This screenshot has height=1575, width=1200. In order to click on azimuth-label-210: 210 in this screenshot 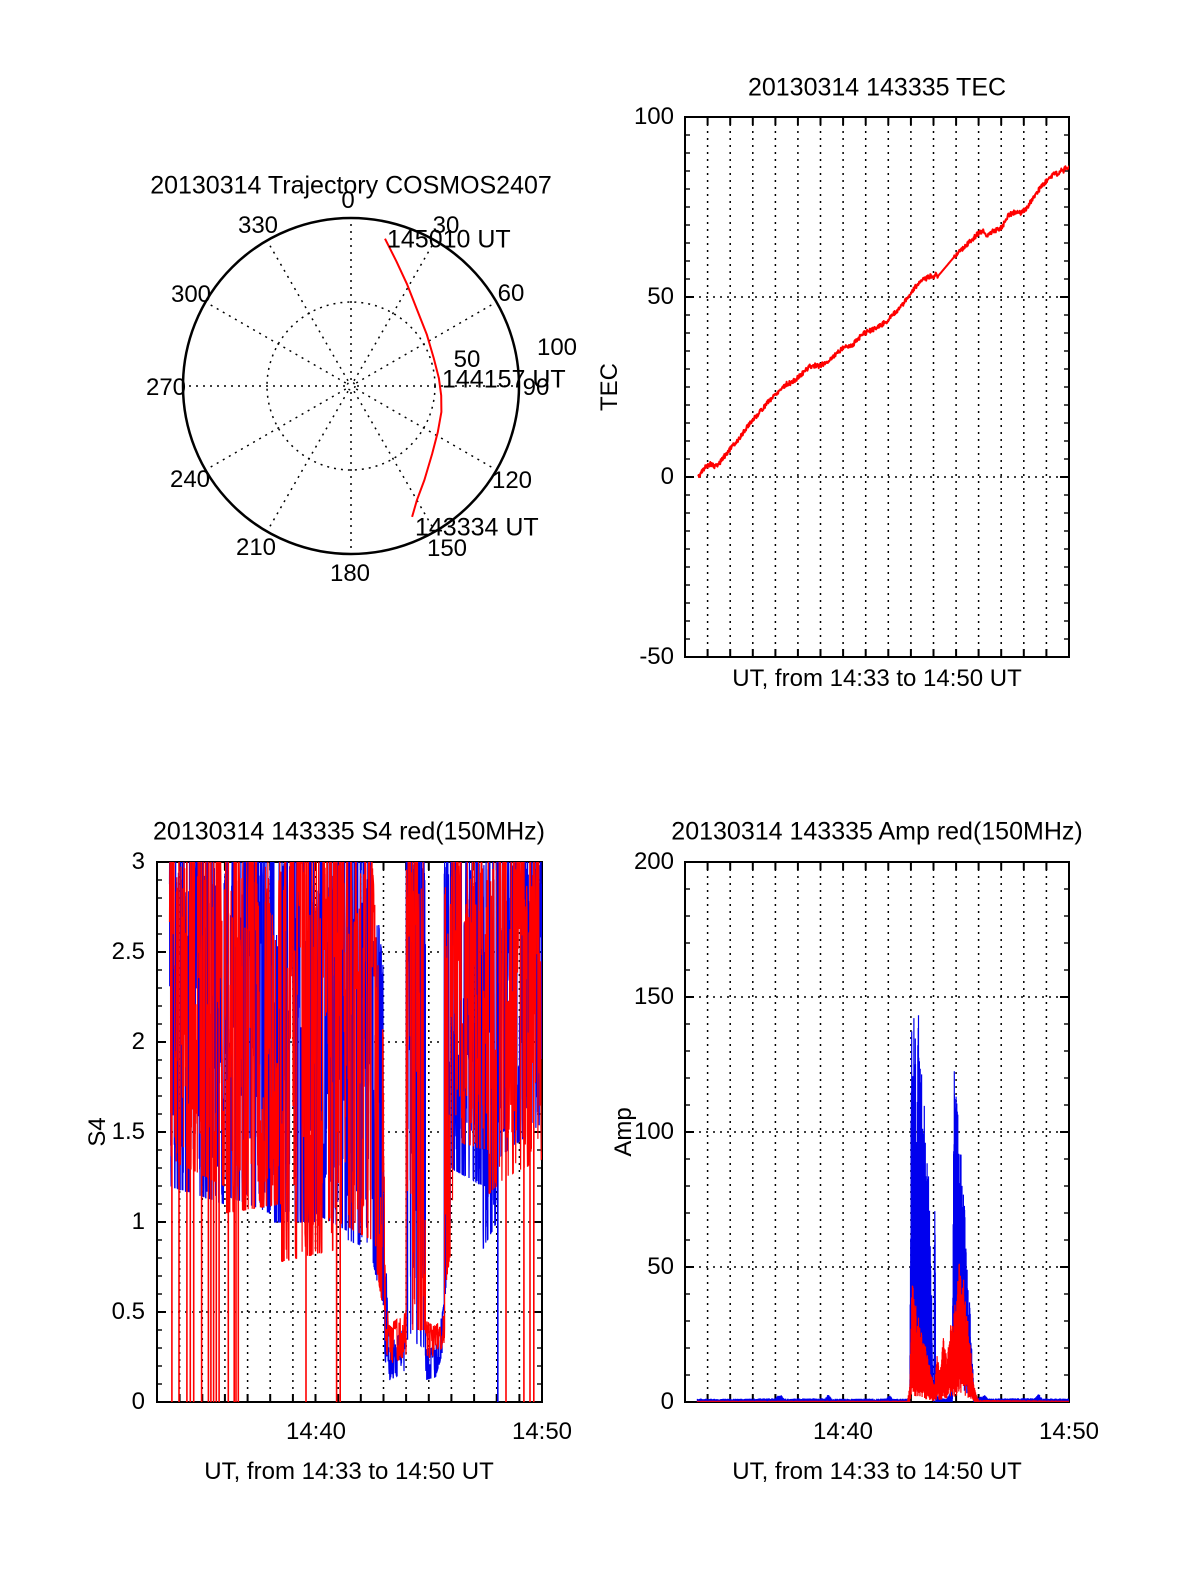, I will do `click(256, 547)`.